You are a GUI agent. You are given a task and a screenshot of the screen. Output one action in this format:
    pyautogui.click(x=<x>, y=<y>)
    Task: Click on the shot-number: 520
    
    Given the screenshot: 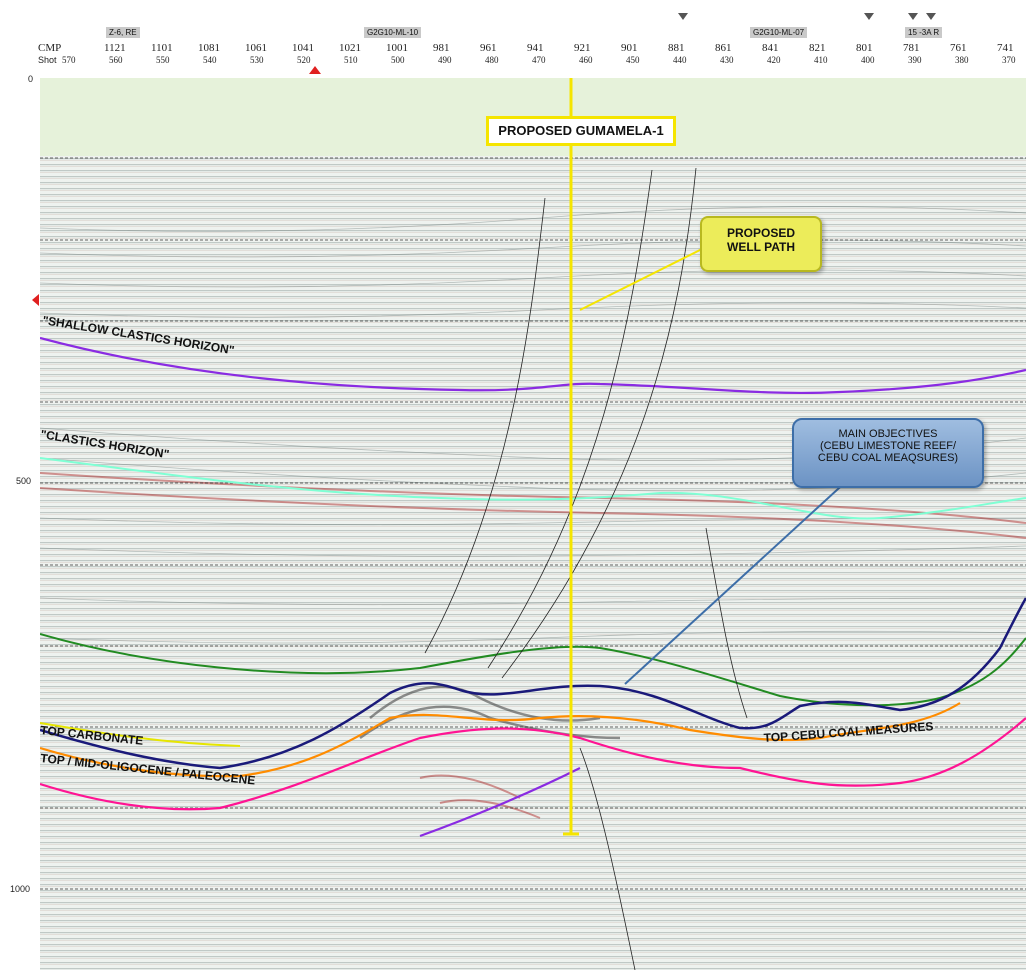 What is the action you would take?
    pyautogui.click(x=304, y=60)
    